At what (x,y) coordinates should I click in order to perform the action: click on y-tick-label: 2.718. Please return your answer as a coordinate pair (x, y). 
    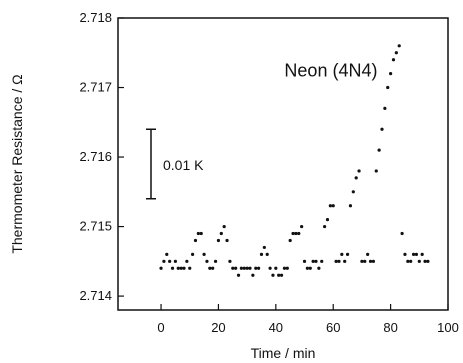
    Looking at the image, I should click on (95, 17).